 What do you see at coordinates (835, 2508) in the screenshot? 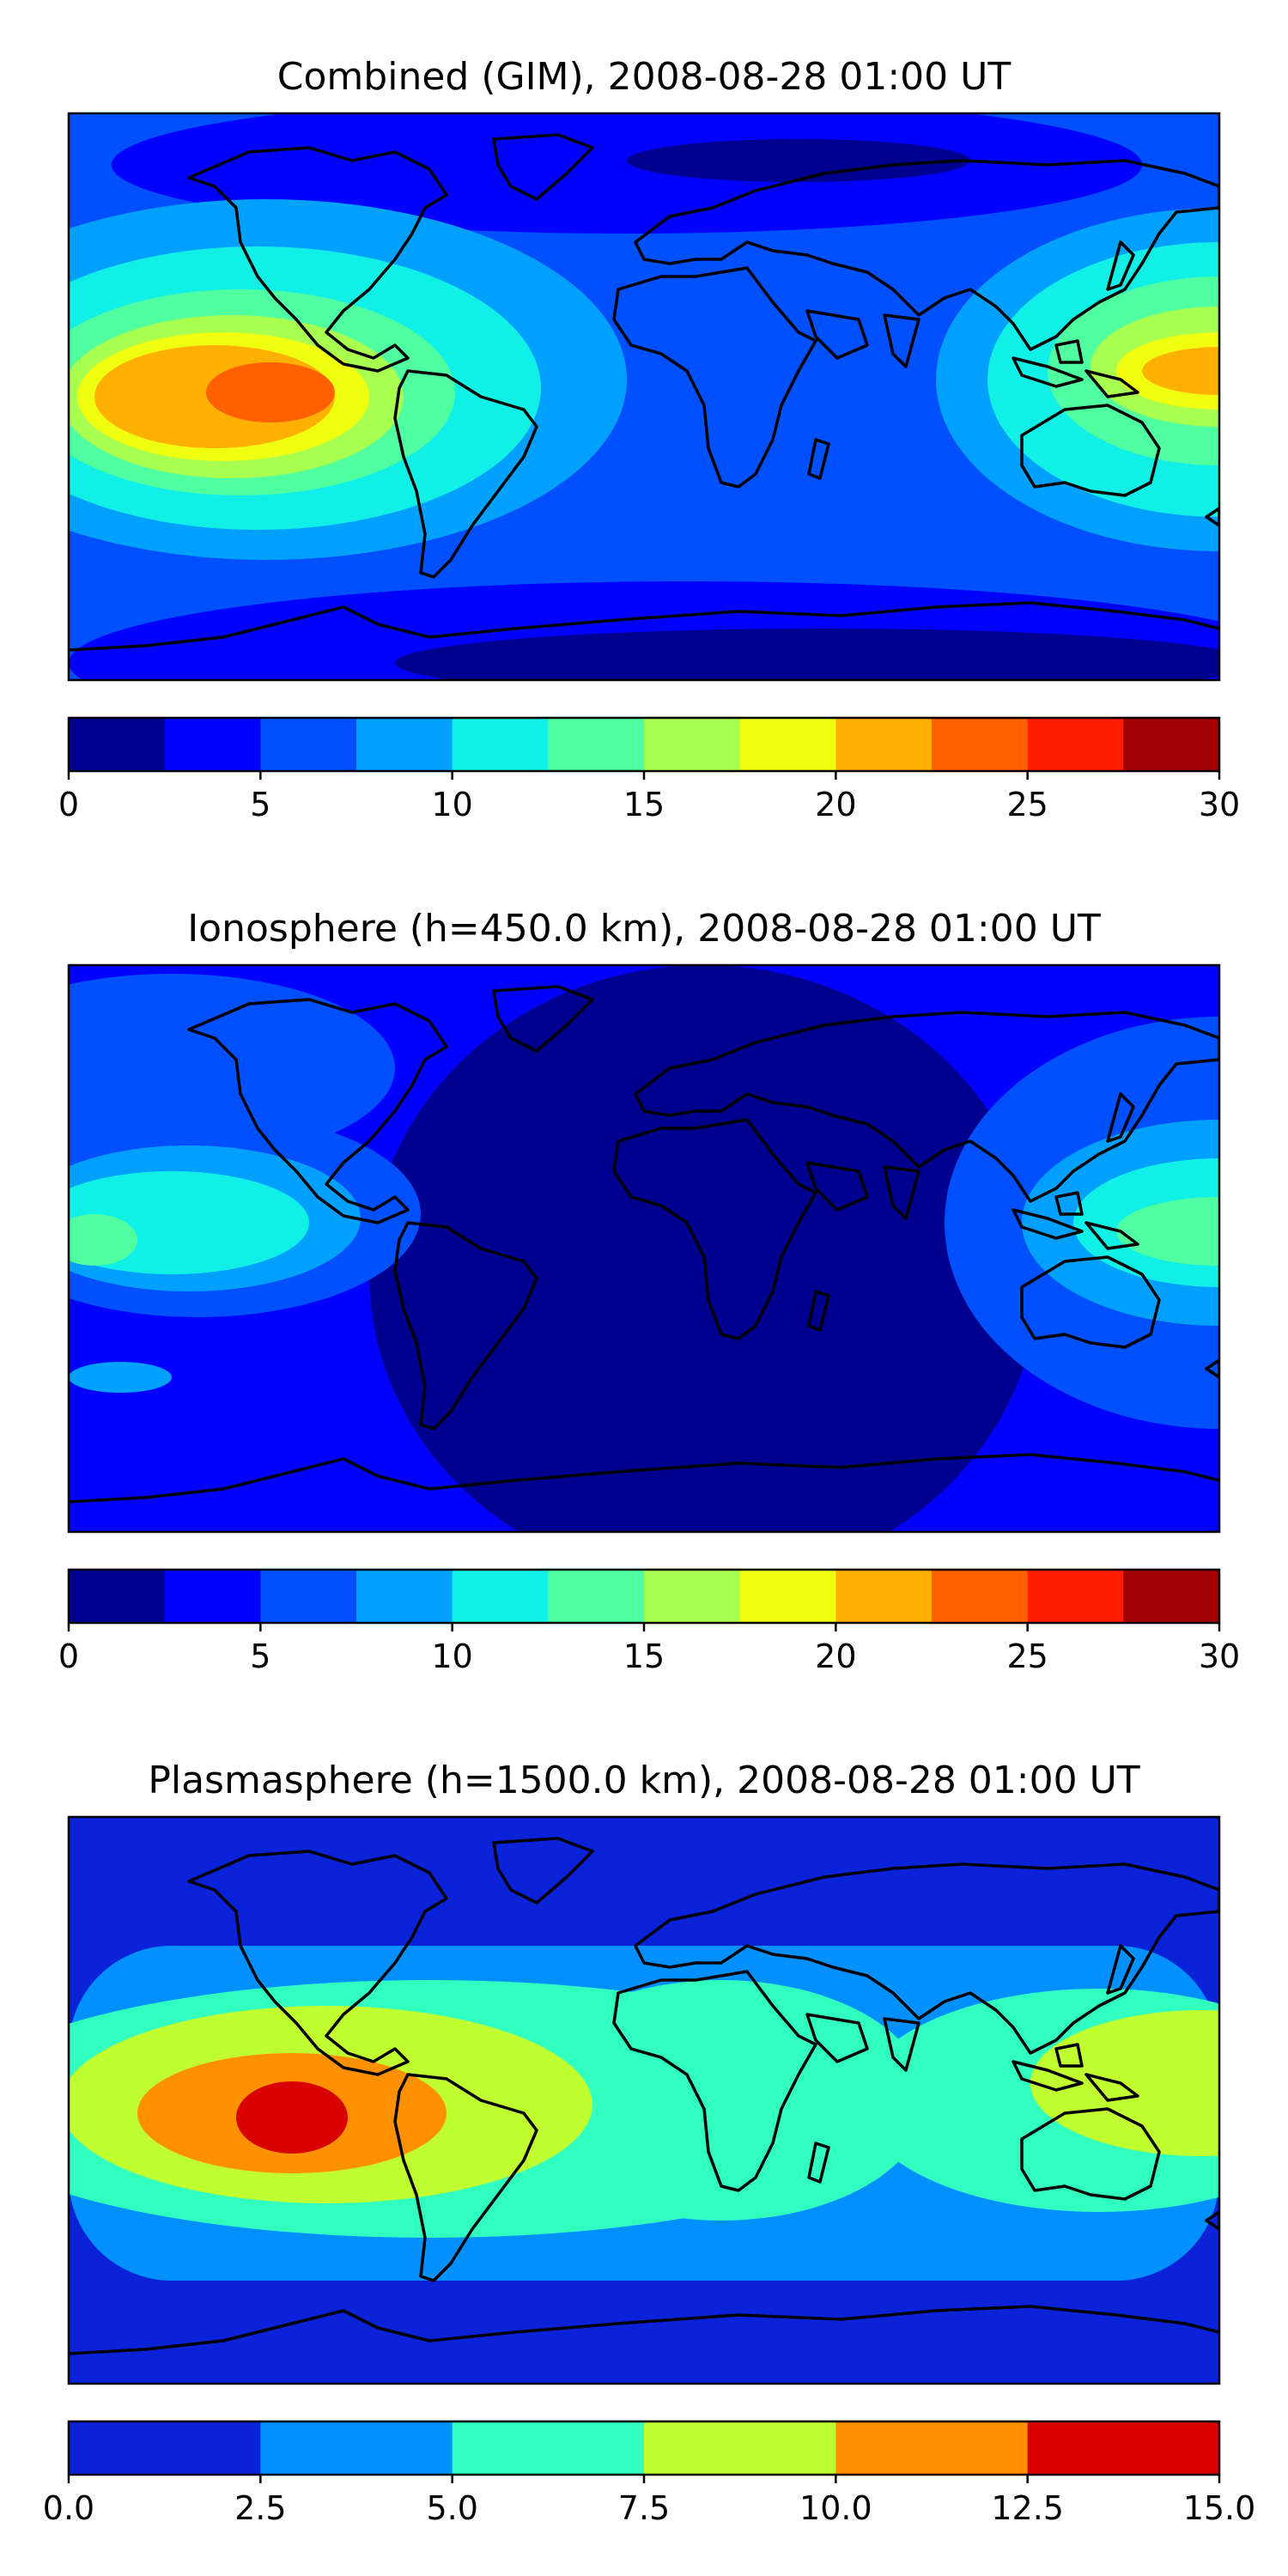
I see `colorbar-tick-label: 10.0` at bounding box center [835, 2508].